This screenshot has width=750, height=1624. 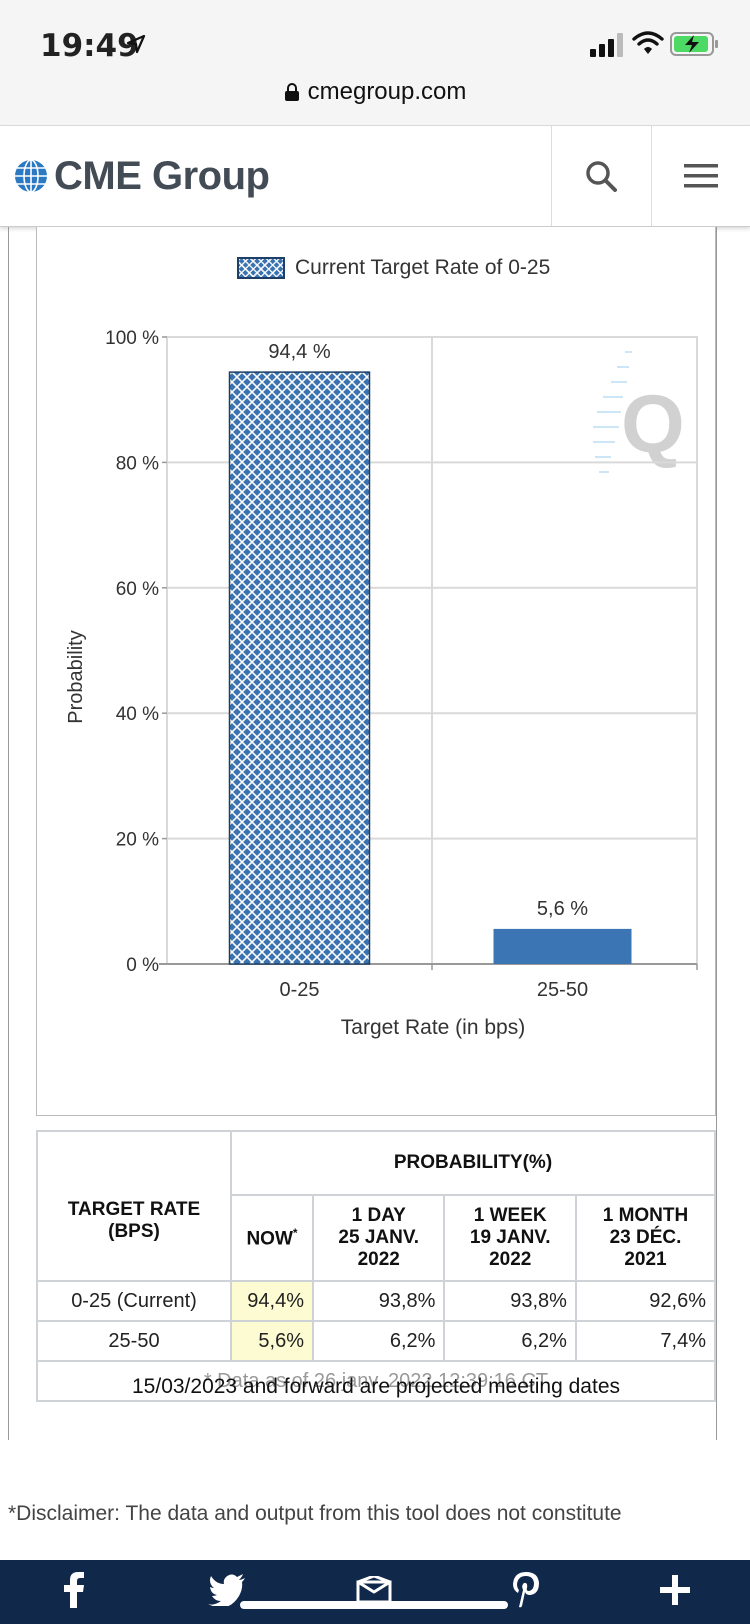 I want to click on email-icon, so click(x=374, y=1590).